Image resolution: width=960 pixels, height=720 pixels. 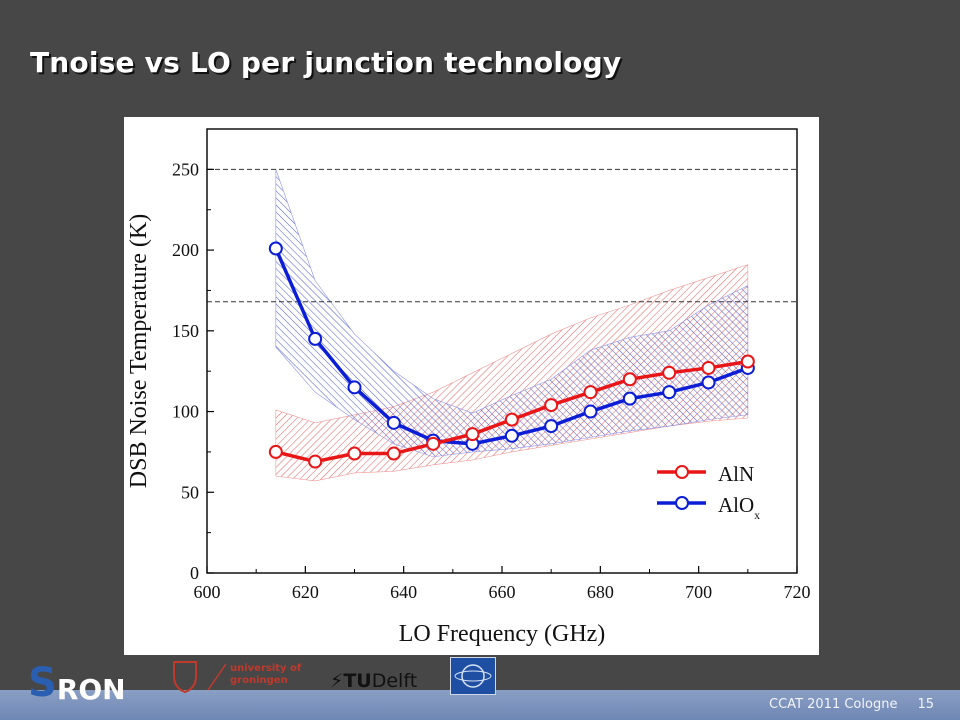 I want to click on footer: CCAT 2011 Cologne 15, so click(x=841, y=704).